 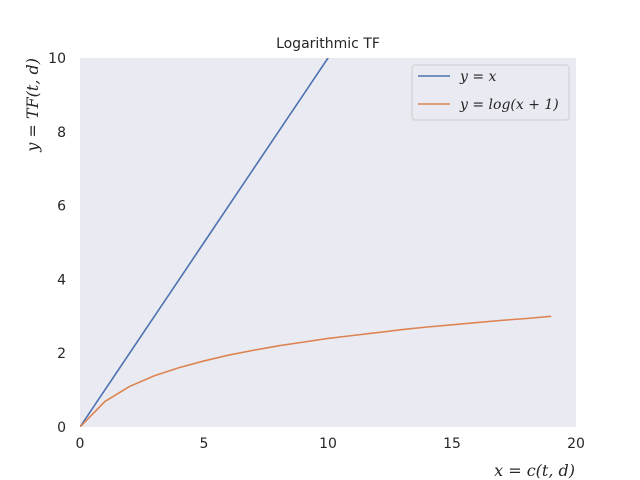 I want to click on x-axis-label: x = c(t, d), so click(x=534, y=470).